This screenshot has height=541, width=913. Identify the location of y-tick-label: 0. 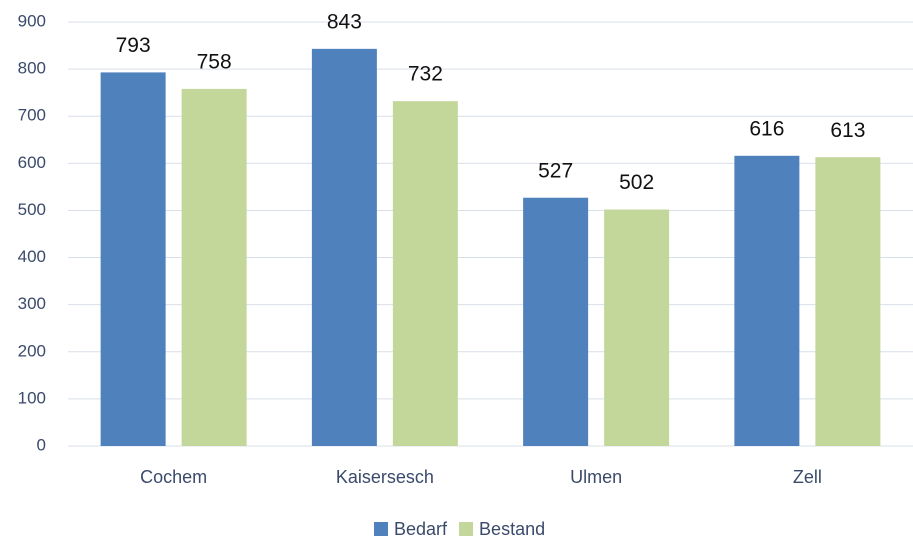
(41, 444).